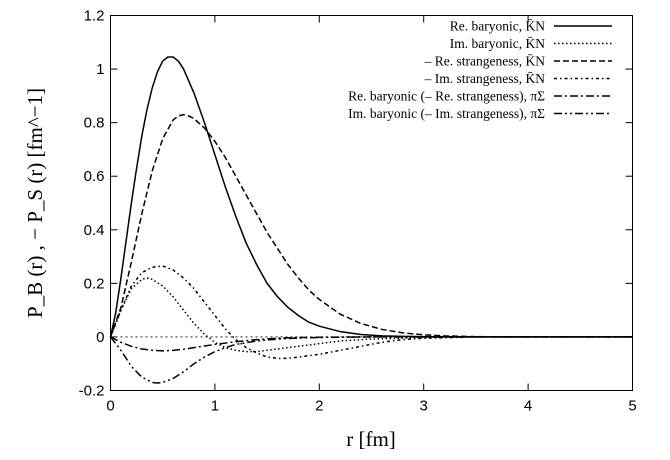 This screenshot has width=670, height=460. Describe the element at coordinates (215, 406) in the screenshot. I see `x-tick-label: 1` at that location.